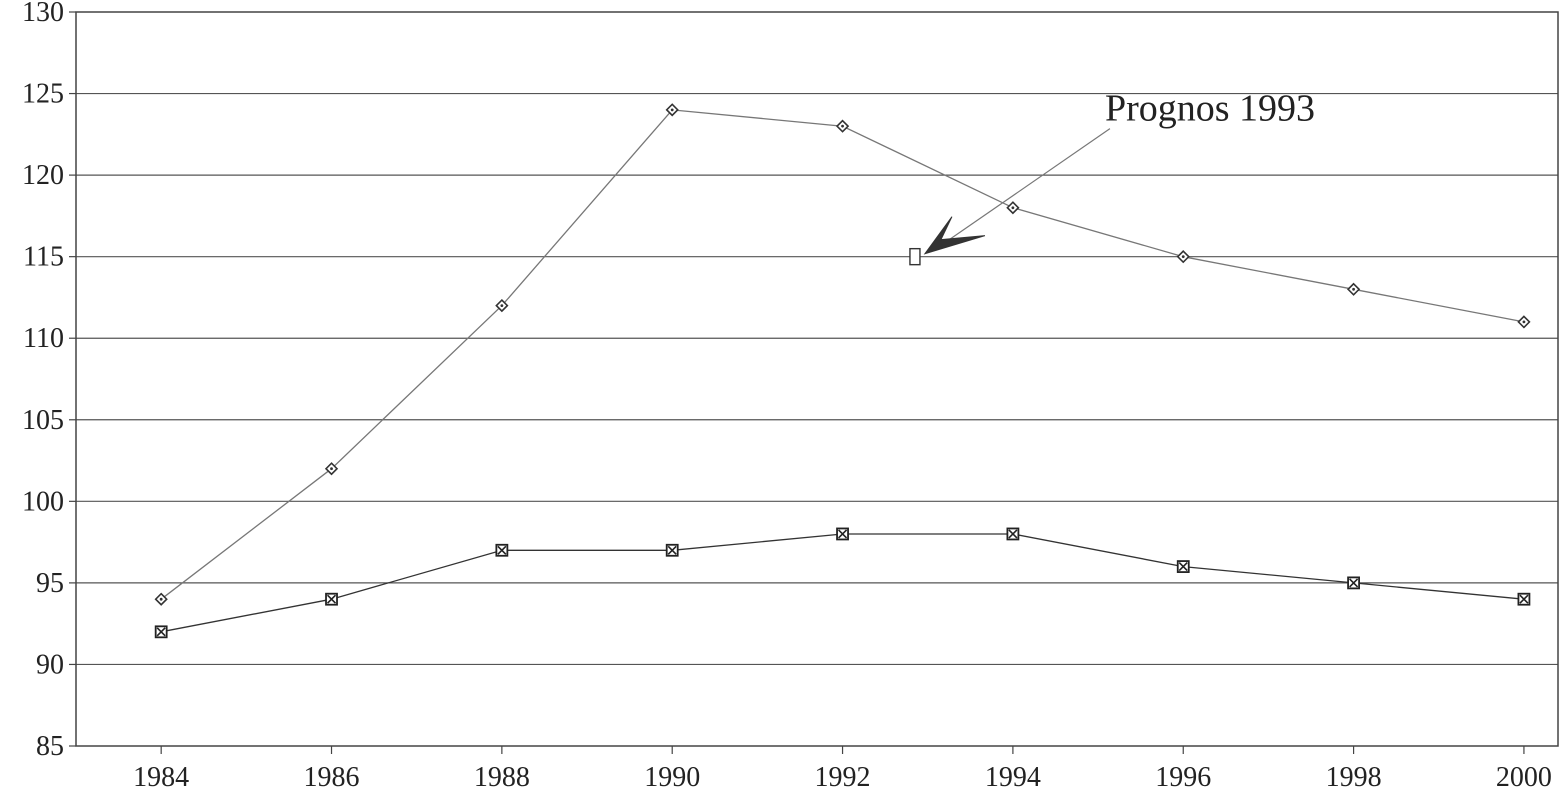 The width and height of the screenshot is (1561, 792). I want to click on annotation-point, so click(915, 256).